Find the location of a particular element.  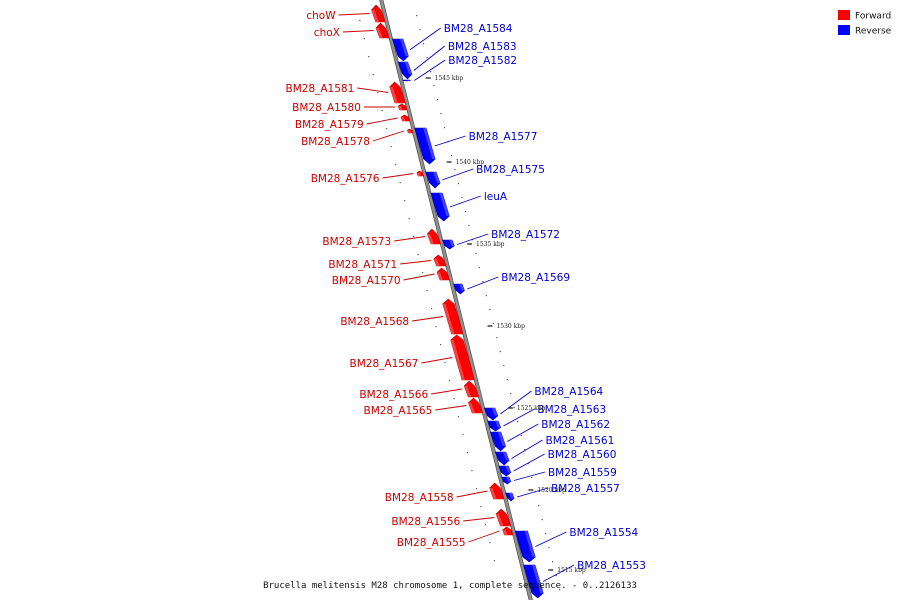

forward-gene-bm28-a1570: BM28_A1570 is located at coordinates (391, 277).